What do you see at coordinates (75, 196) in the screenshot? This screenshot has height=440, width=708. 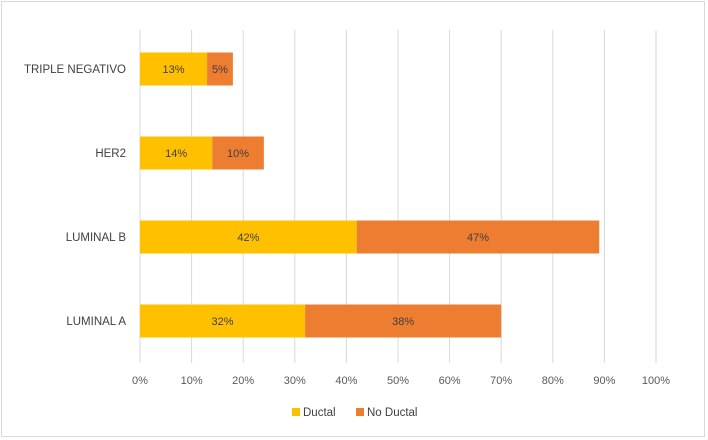 I see `category-labels: TRIPLE NEGATIVO HER2 LUMINAL B LUMINAL A` at bounding box center [75, 196].